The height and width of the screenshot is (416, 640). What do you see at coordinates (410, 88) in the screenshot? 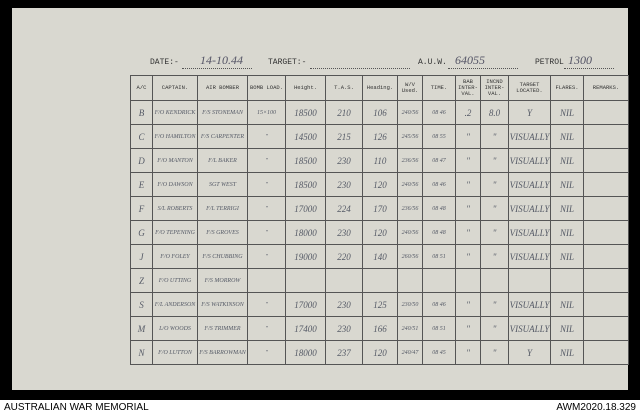
I see `column-header: W/V Used.` at bounding box center [410, 88].